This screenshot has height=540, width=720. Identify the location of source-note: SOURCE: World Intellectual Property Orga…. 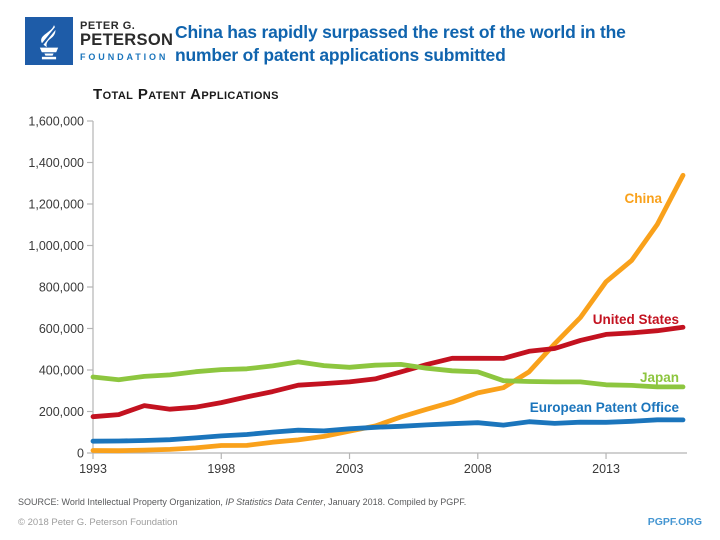
(242, 502).